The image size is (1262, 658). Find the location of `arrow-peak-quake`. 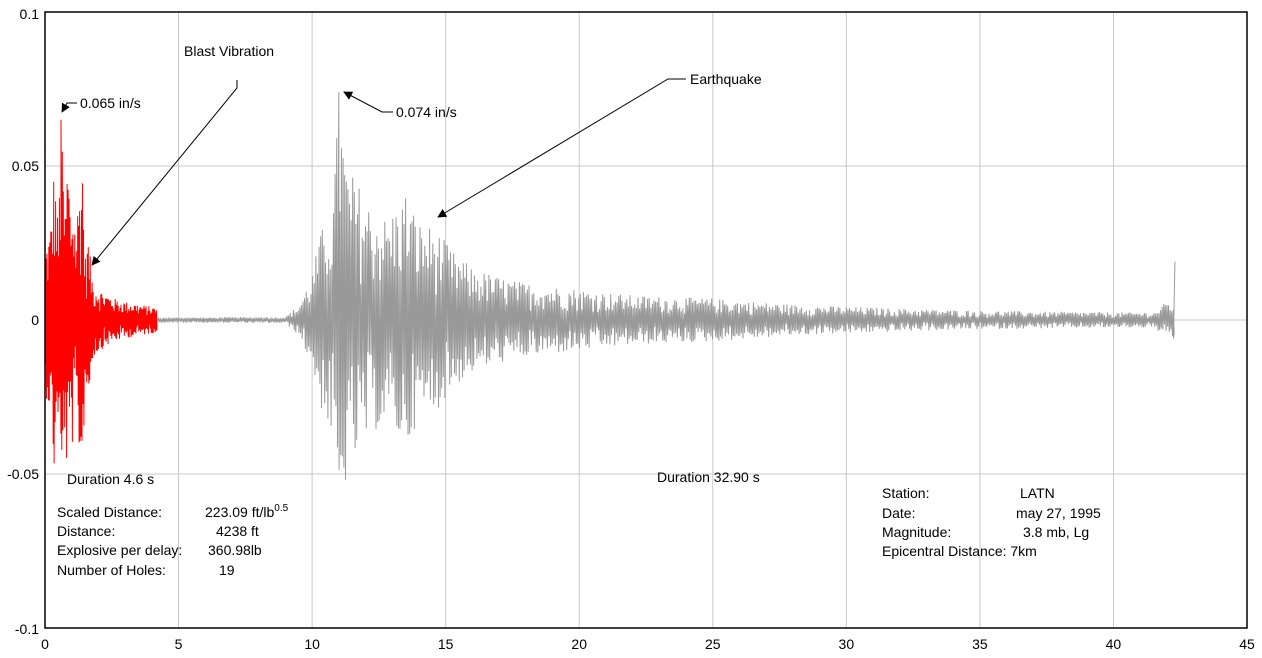

arrow-peak-quake is located at coordinates (368, 102).